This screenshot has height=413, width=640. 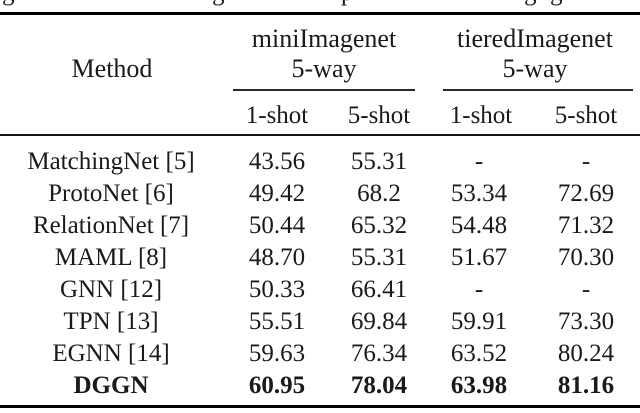 What do you see at coordinates (479, 193) in the screenshot?
I see `value-cell: 53.34` at bounding box center [479, 193].